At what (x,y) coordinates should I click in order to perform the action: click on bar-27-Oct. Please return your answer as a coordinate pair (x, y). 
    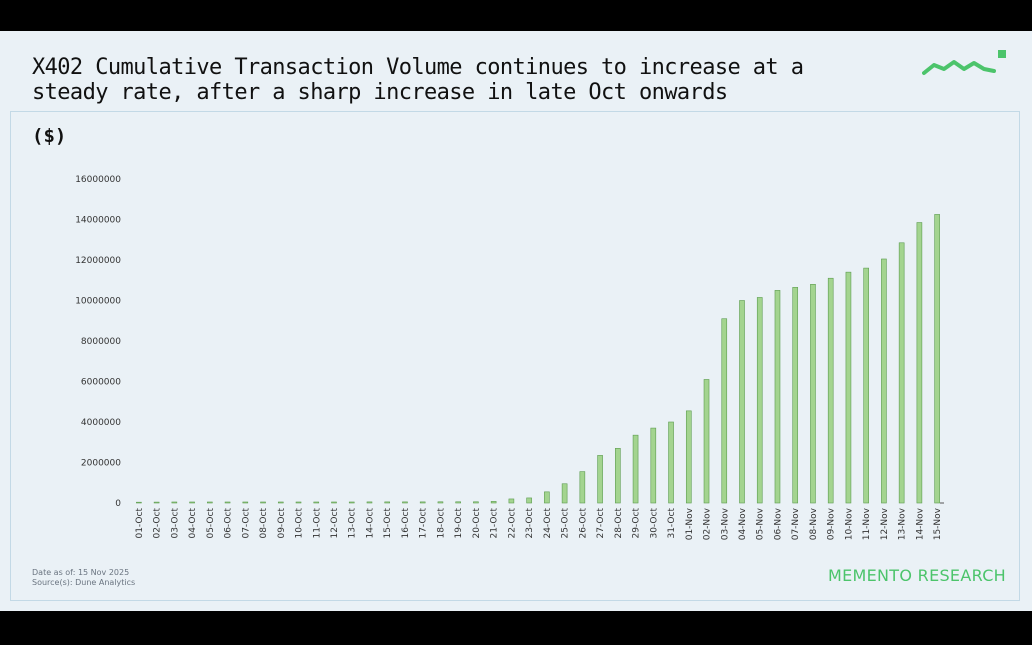
    Looking at the image, I should click on (600, 479).